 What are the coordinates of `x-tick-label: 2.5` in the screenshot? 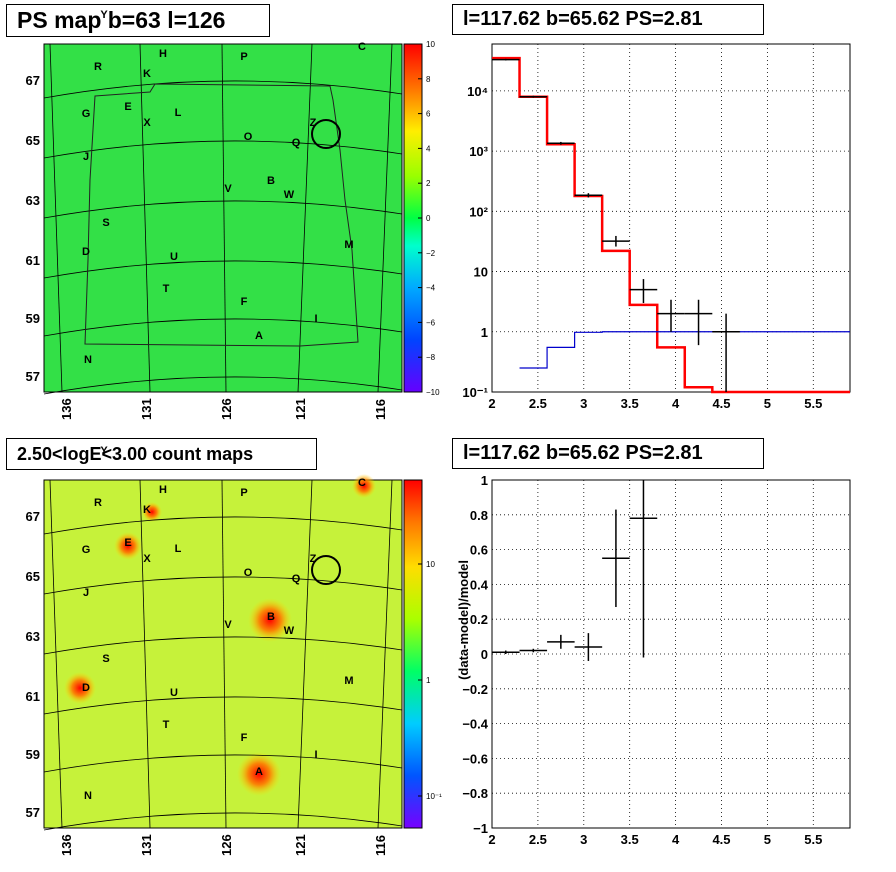 It's located at (538, 839).